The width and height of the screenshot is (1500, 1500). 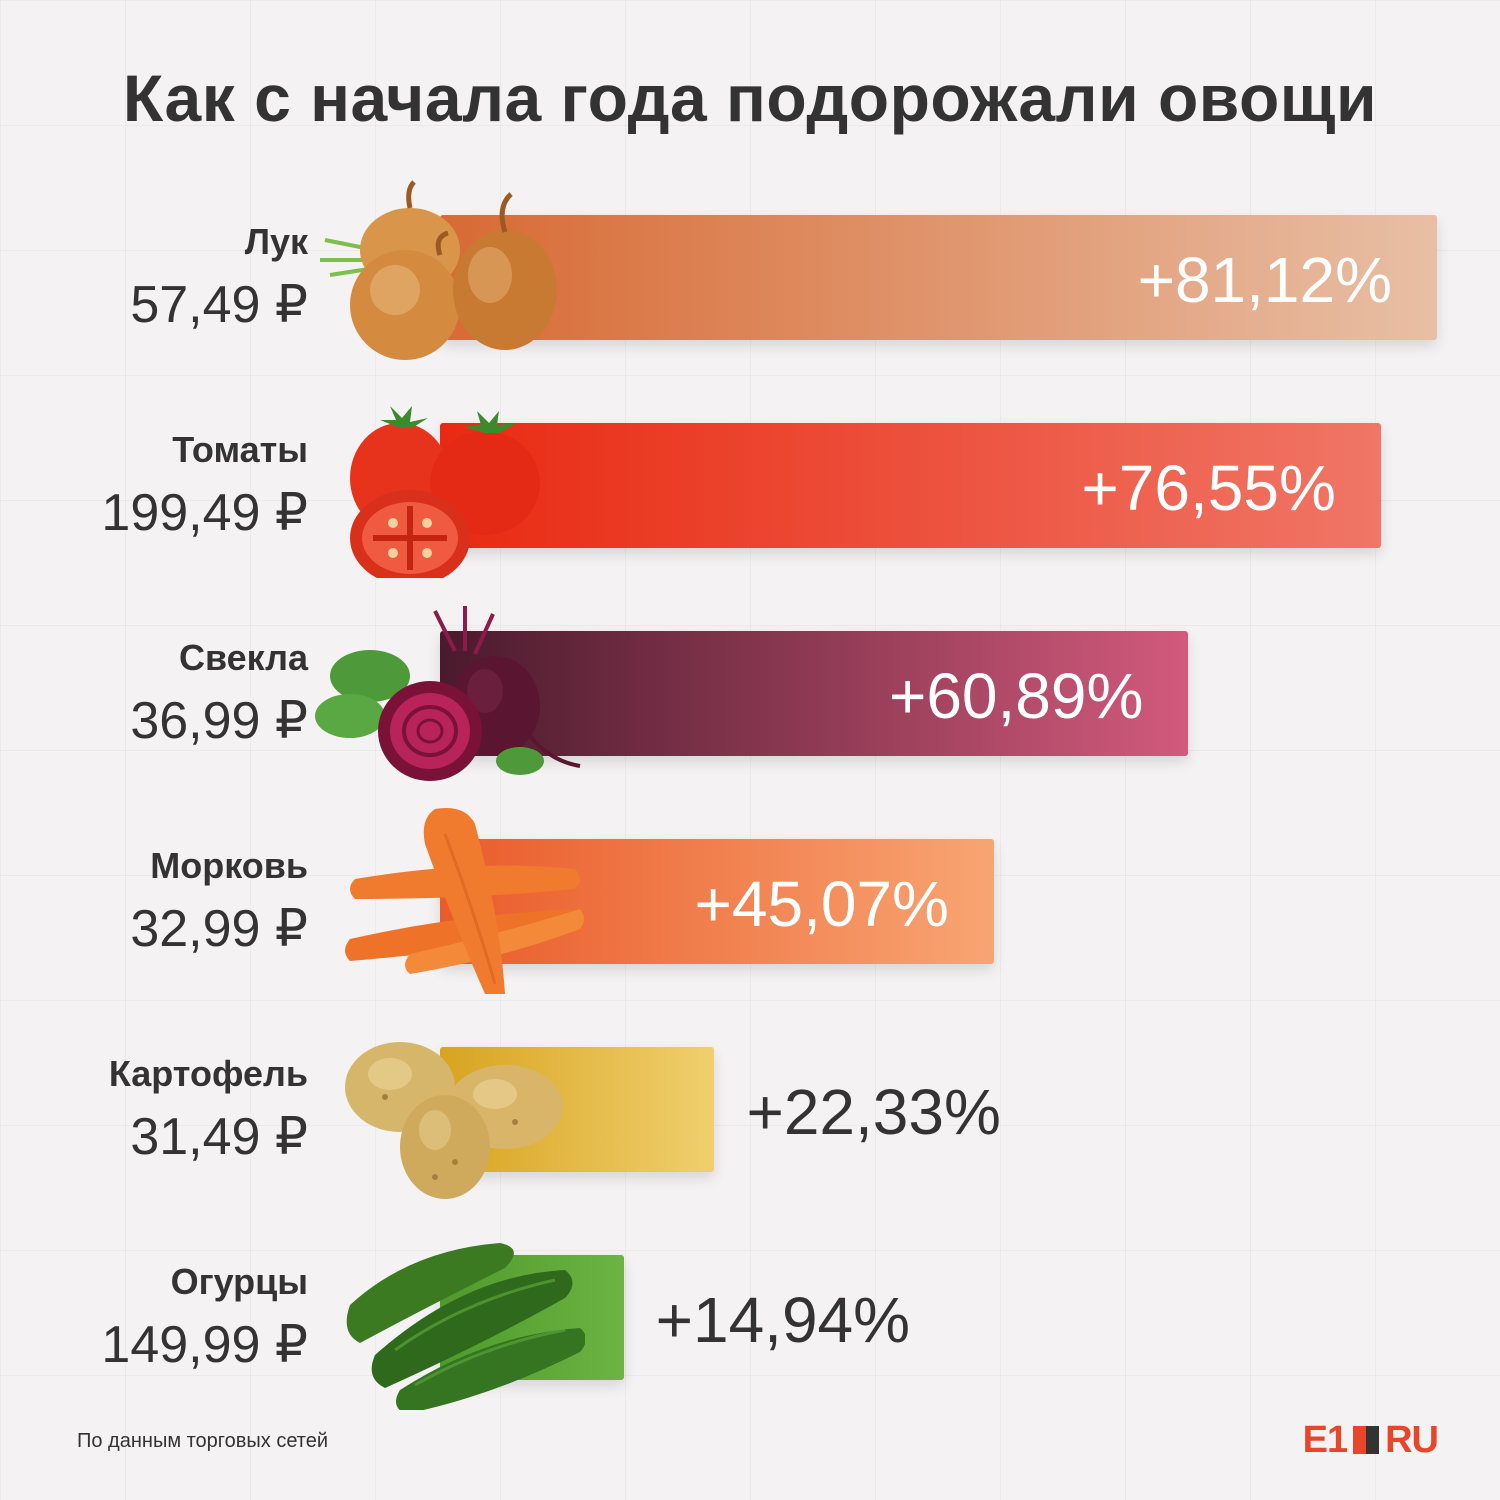 What do you see at coordinates (204, 513) in the screenshot?
I see `price-label: 199,49 ₽` at bounding box center [204, 513].